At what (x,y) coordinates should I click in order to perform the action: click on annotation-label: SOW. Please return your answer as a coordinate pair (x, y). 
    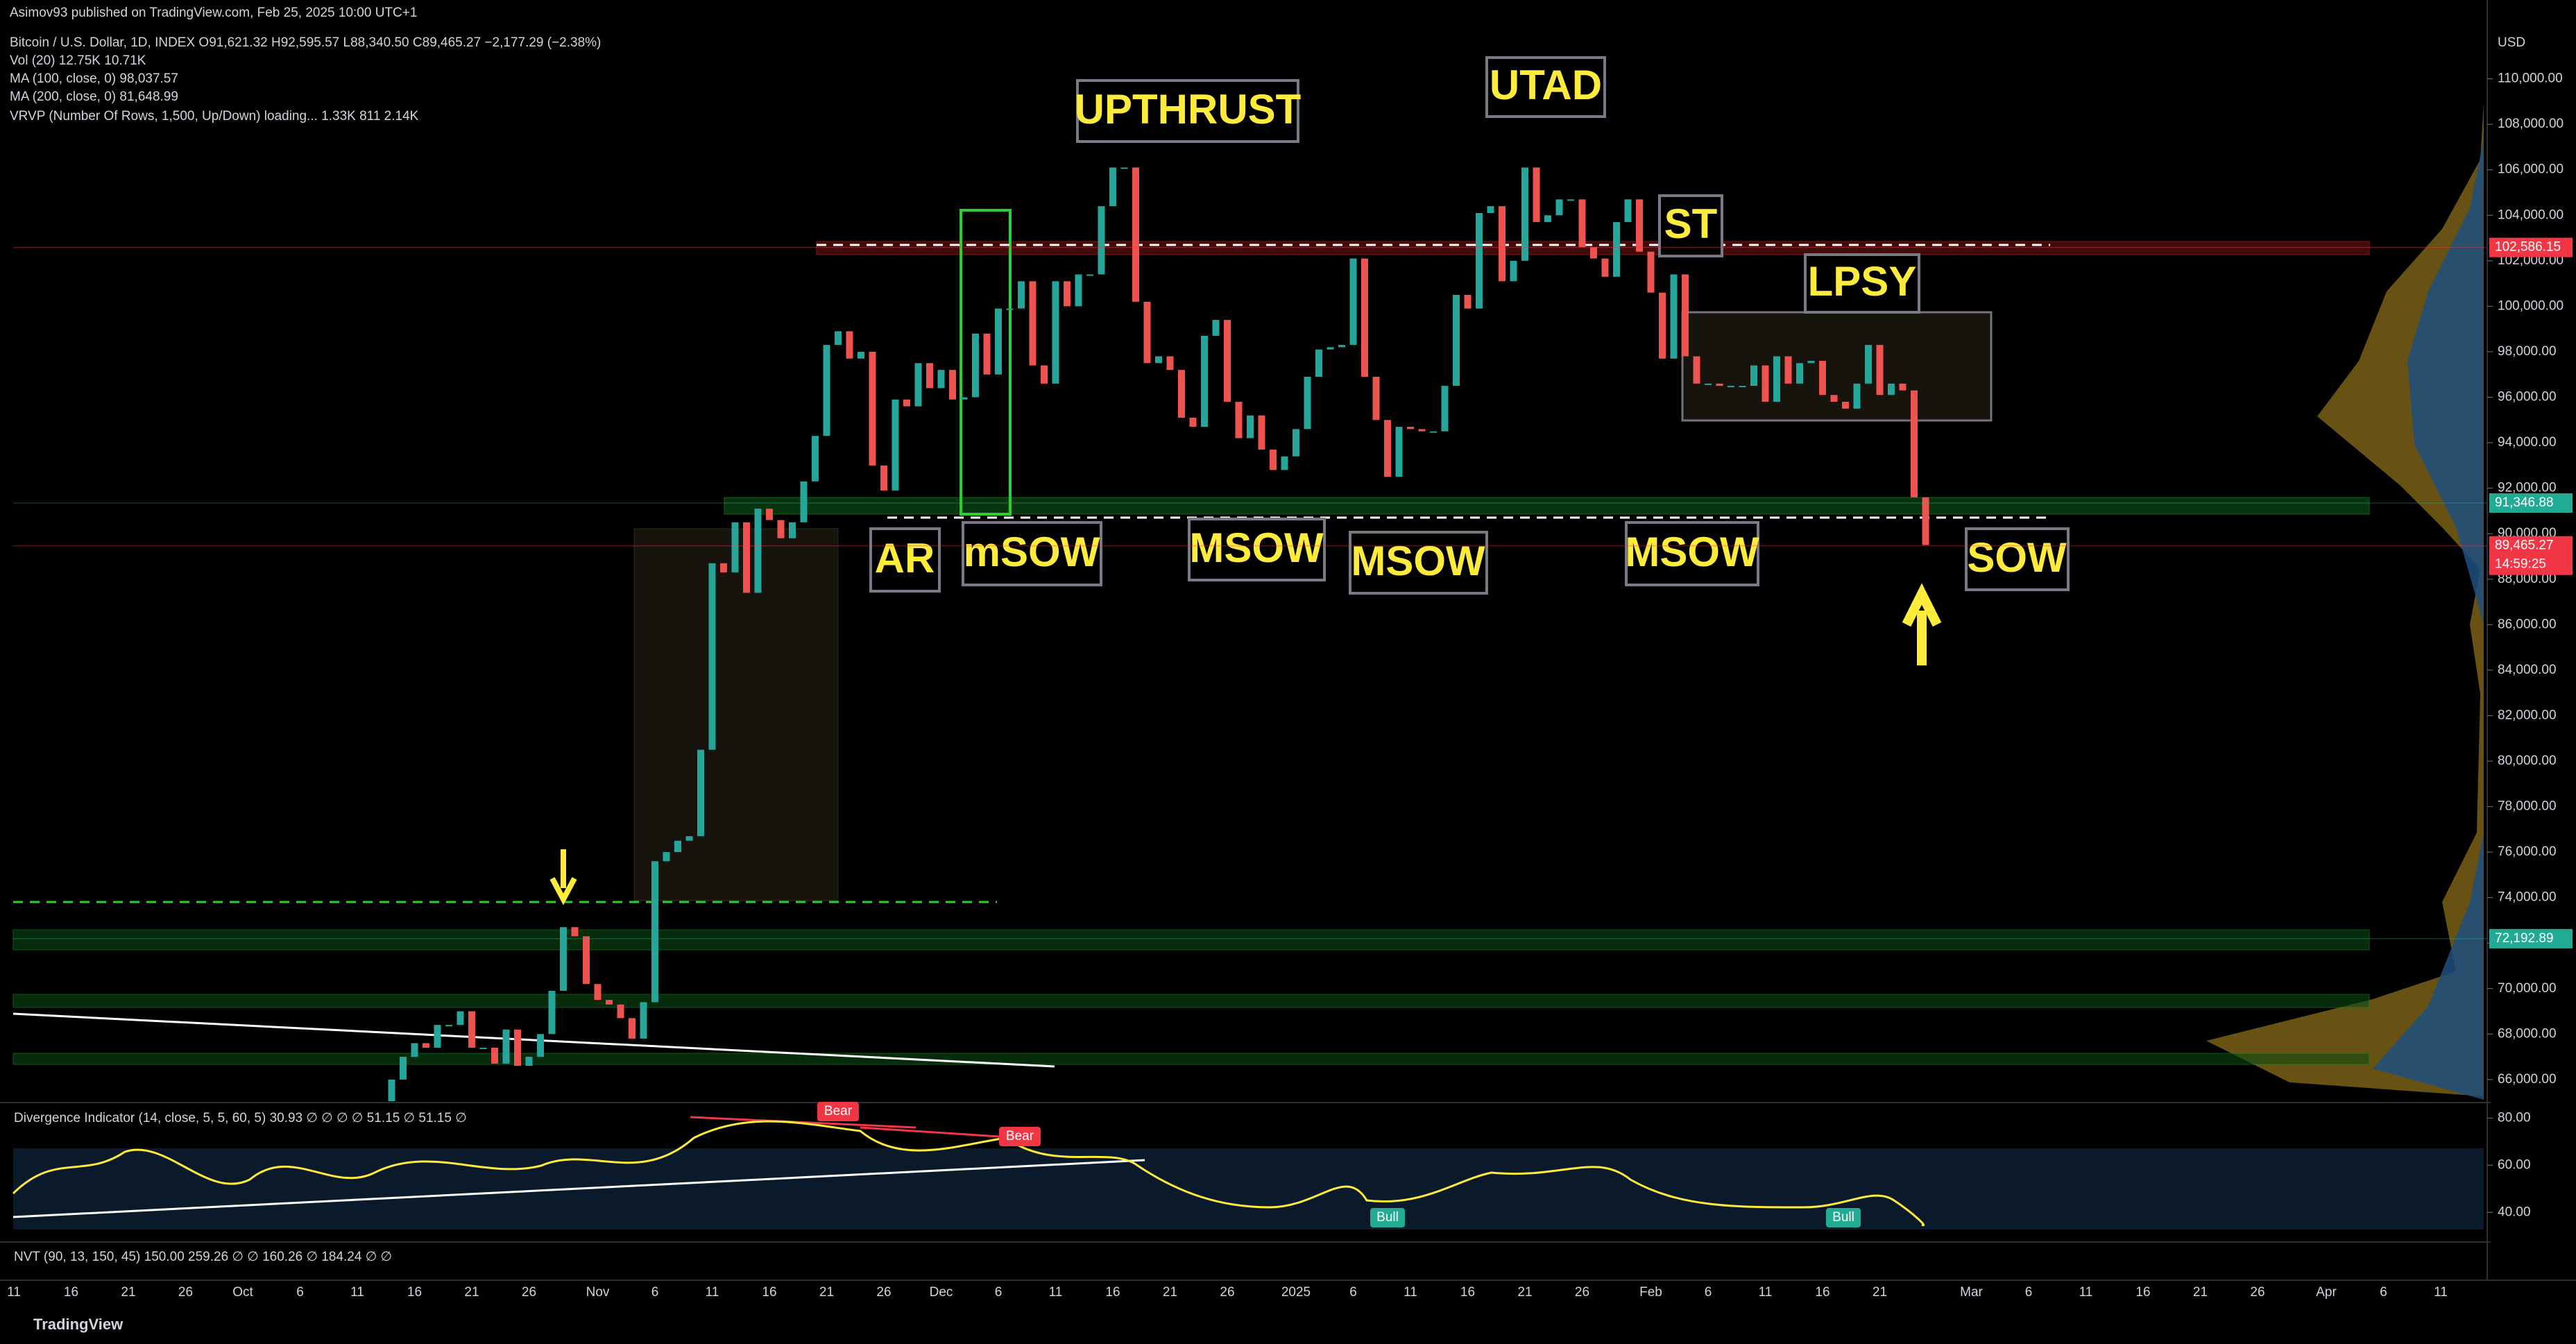
    Looking at the image, I should click on (2017, 557).